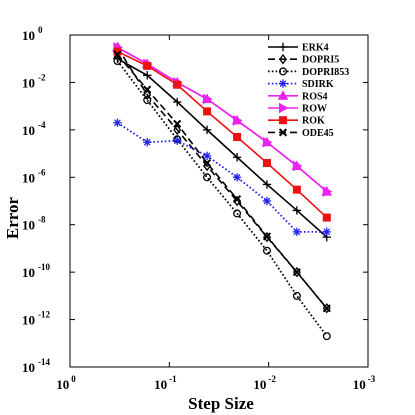 The image size is (415, 415). What do you see at coordinates (36, 319) in the screenshot?
I see `y-tick-label: 10 -12` at bounding box center [36, 319].